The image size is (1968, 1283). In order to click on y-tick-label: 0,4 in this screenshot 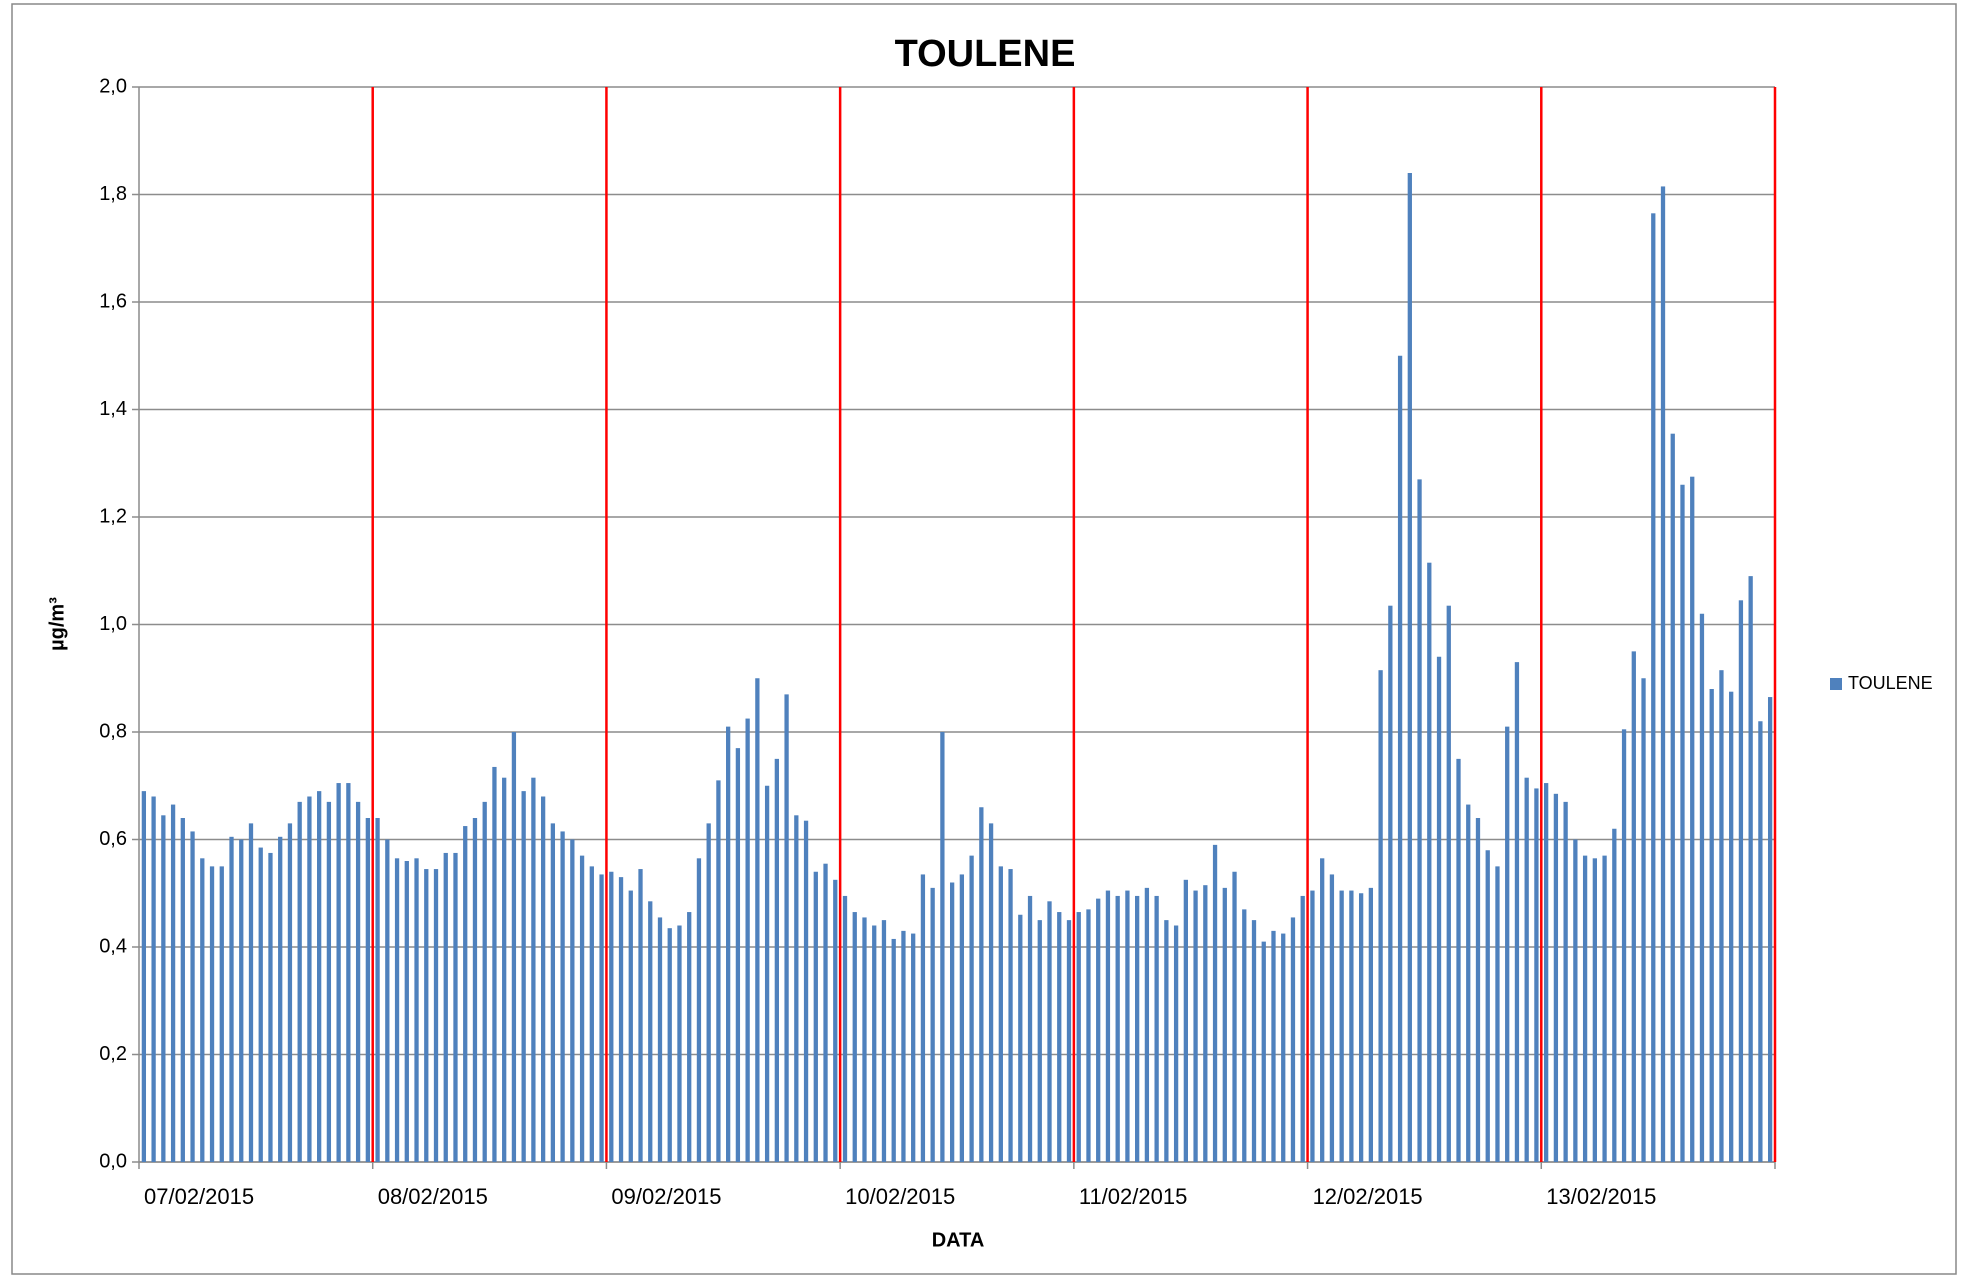, I will do `click(113, 946)`.